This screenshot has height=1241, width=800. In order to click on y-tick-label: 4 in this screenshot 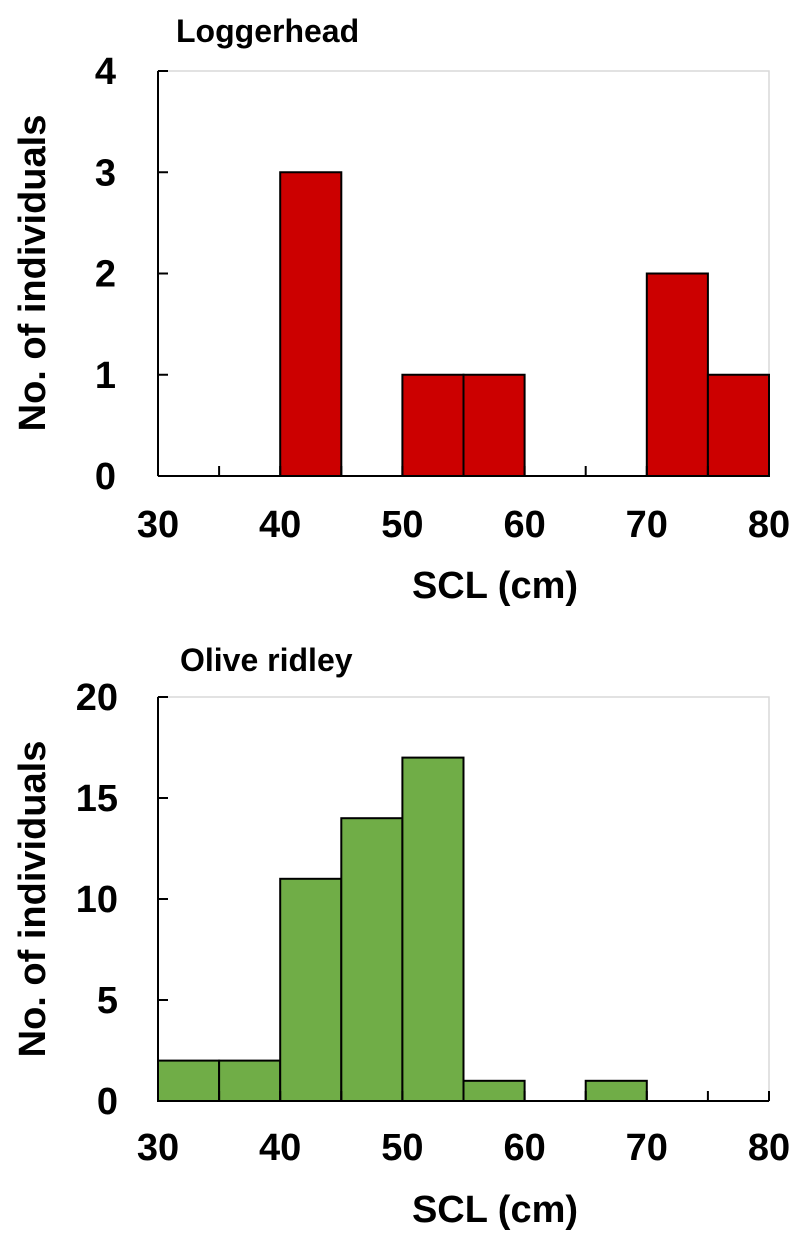, I will do `click(105, 72)`.